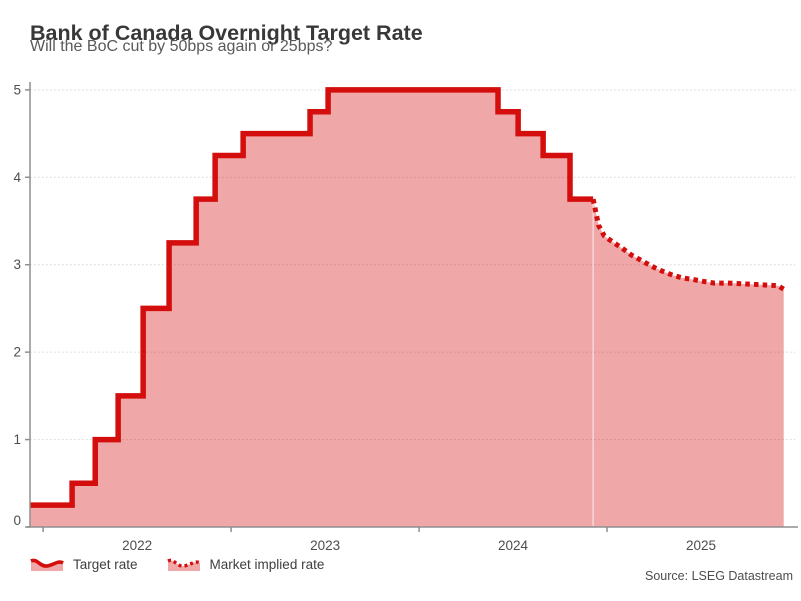  What do you see at coordinates (105, 564) in the screenshot?
I see `legend-label-target-rate: Target rate` at bounding box center [105, 564].